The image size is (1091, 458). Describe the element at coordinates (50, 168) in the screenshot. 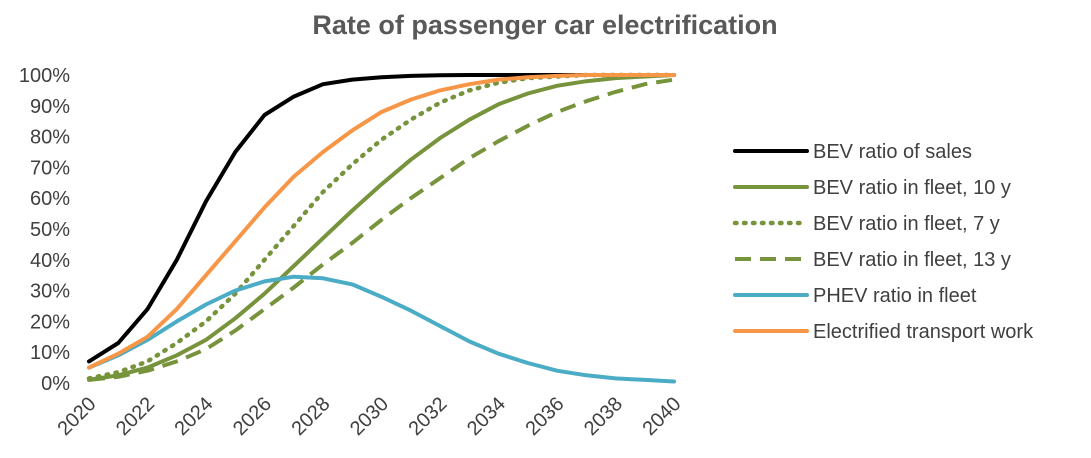

I see `y-tick-label: 70%` at that location.